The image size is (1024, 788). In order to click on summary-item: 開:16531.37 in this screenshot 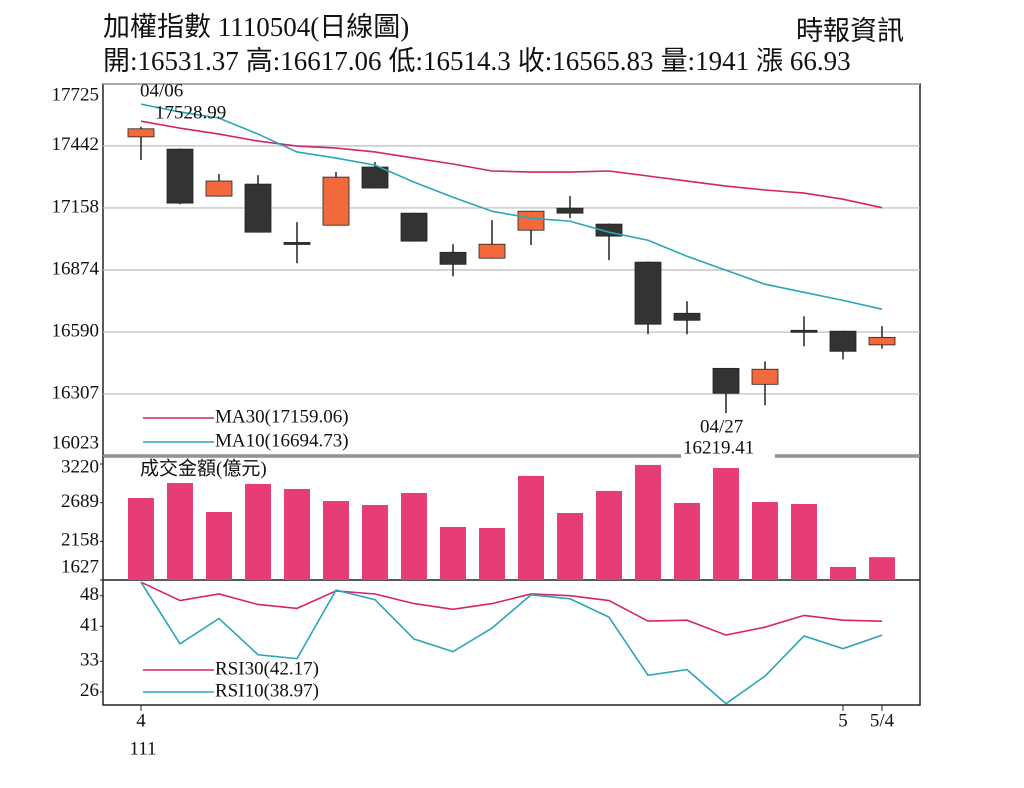, I will do `click(171, 61)`.